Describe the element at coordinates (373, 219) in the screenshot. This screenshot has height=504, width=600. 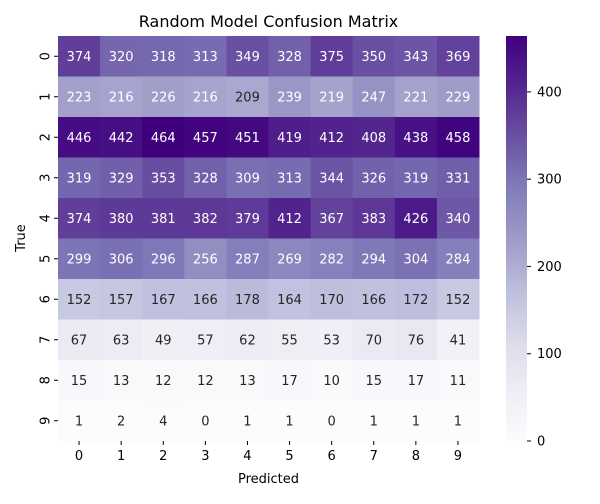
I see `cell-value-label: 383` at that location.